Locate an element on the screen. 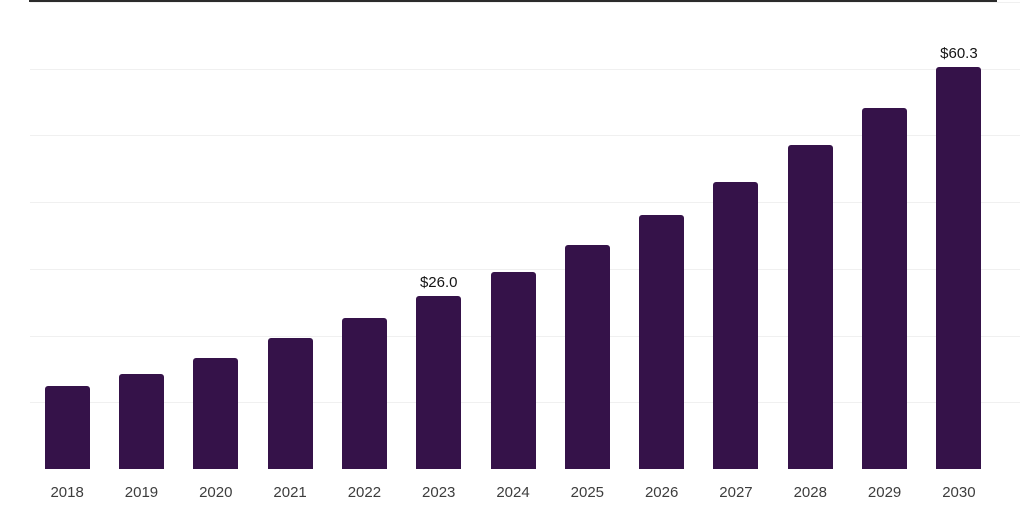 This screenshot has width=1024, height=512. x-tick-label-2018: 2018 is located at coordinates (67, 492).